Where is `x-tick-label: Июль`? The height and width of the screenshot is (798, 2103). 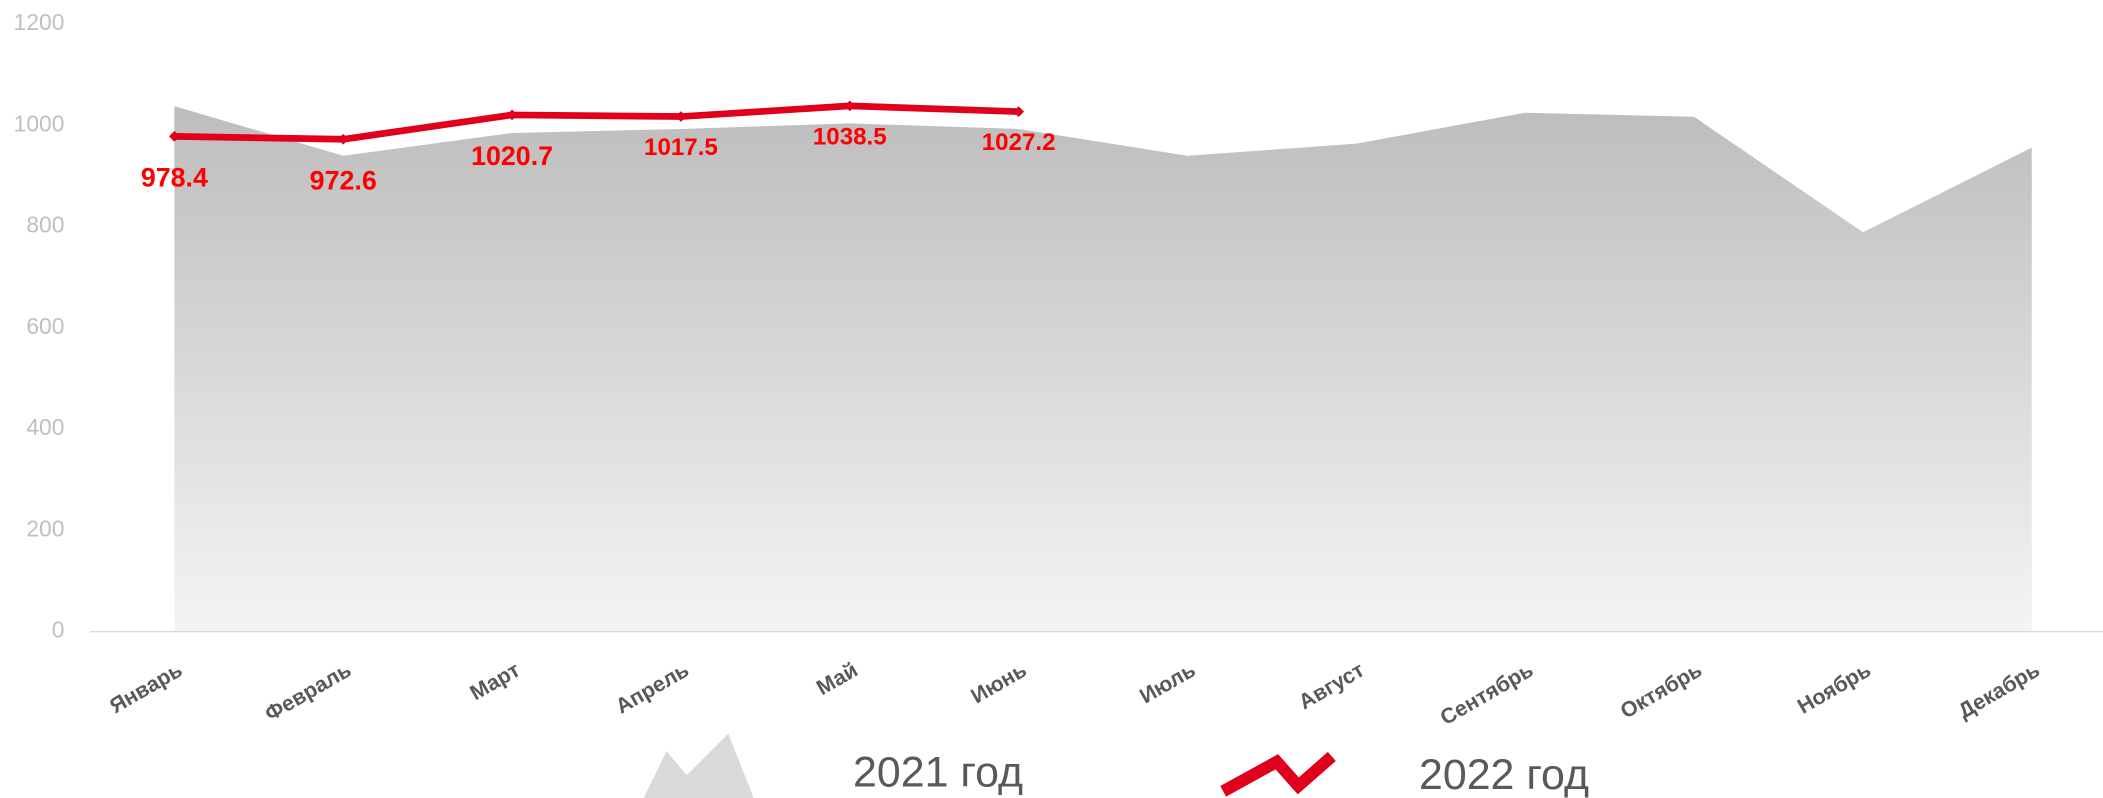 x-tick-label: Июль is located at coordinates (1168, 683).